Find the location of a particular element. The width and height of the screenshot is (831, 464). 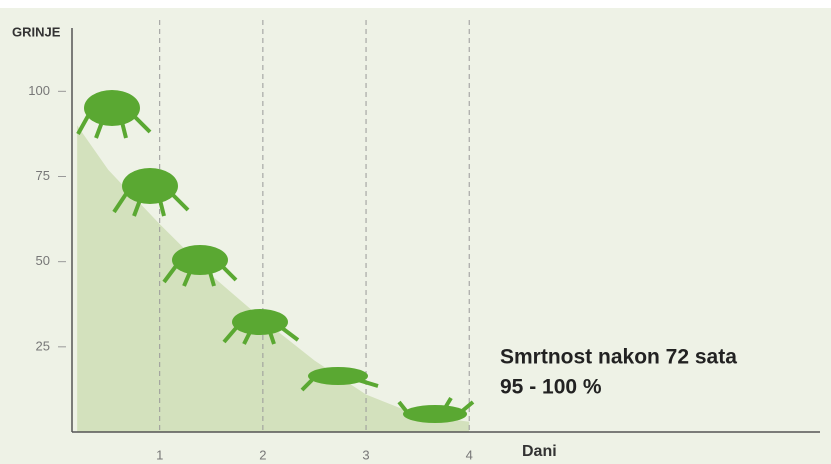

y-axis-label: GRINJE is located at coordinates (36, 31).